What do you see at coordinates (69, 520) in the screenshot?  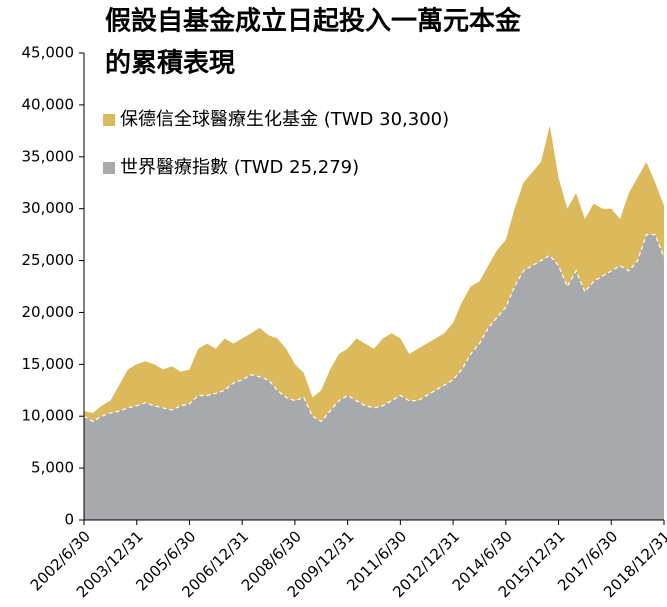 I see `y-tick-label: 0` at bounding box center [69, 520].